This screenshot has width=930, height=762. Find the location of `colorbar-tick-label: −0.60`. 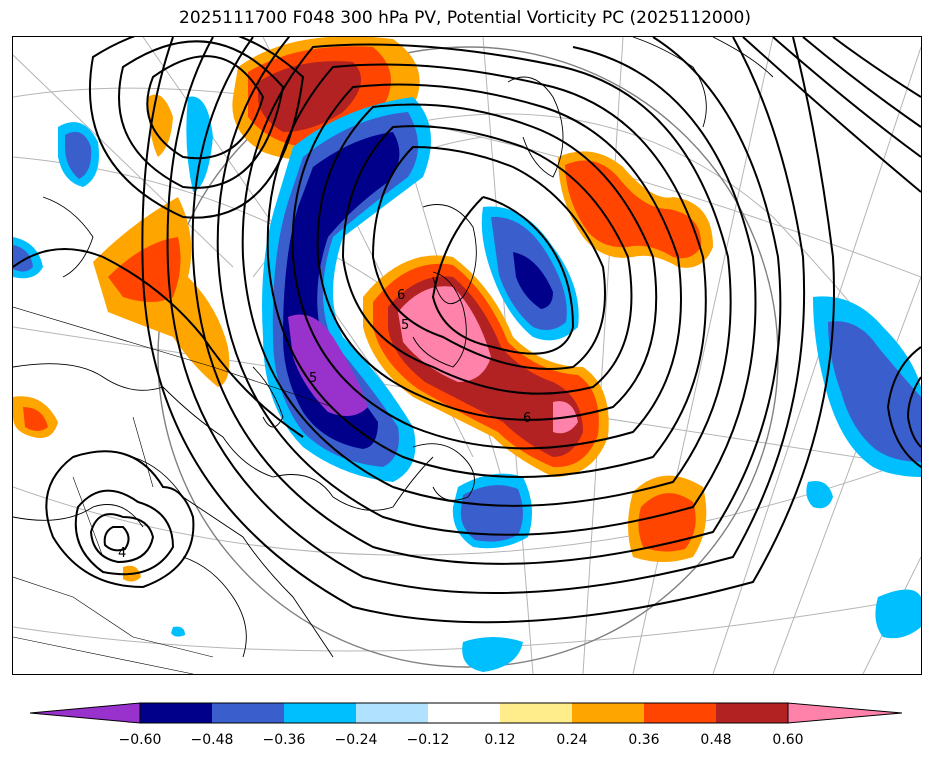

colorbar-tick-label: −0.60 is located at coordinates (140, 740).